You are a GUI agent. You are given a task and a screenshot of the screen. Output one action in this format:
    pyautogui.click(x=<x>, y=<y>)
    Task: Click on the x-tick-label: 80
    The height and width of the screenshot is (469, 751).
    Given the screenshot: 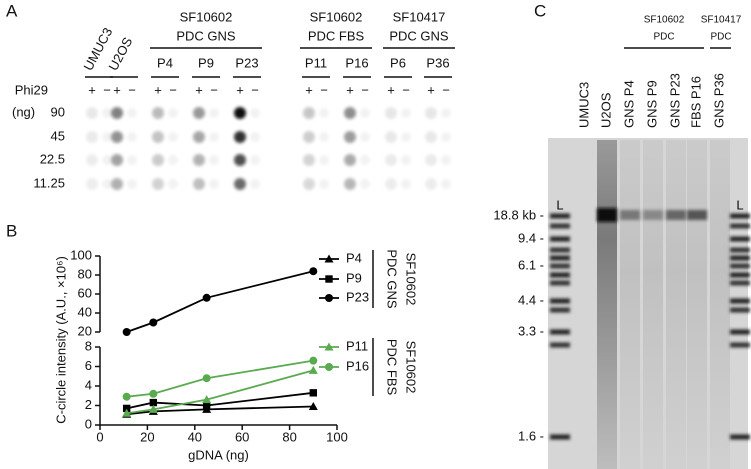 What is the action you would take?
    pyautogui.click(x=289, y=436)
    